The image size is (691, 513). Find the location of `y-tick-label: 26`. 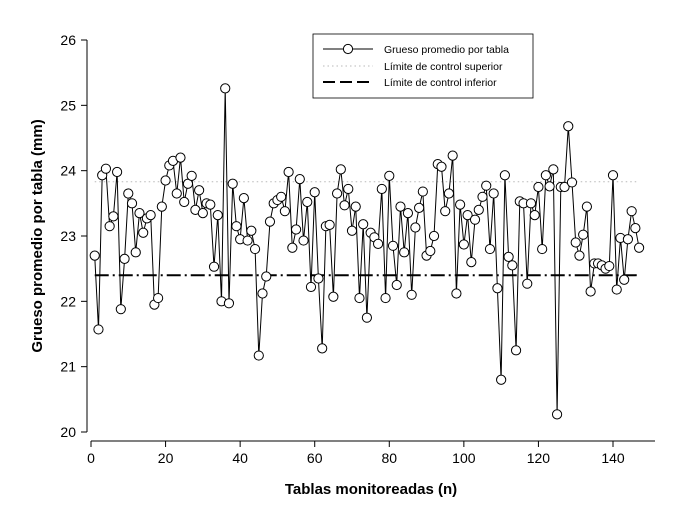

y-tick-label: 26 is located at coordinates (68, 40).